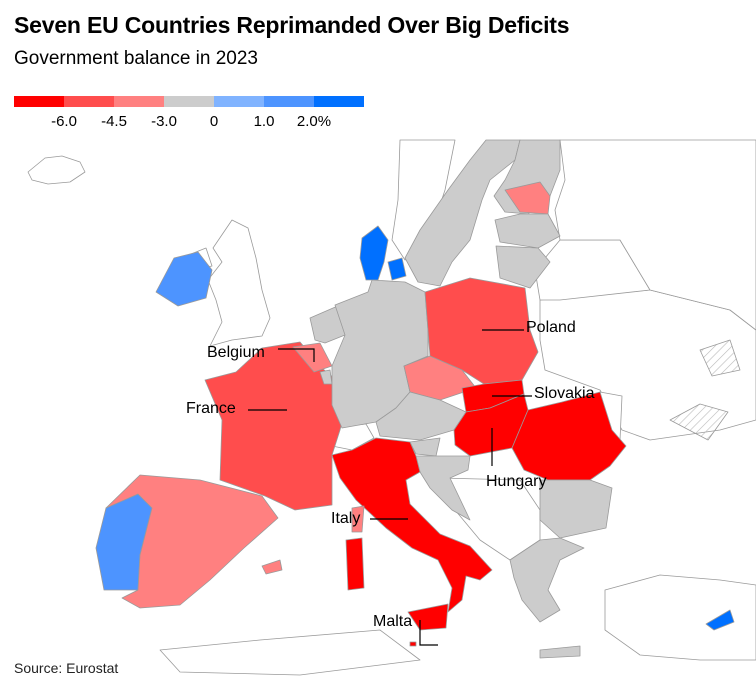 The height and width of the screenshot is (692, 756). Describe the element at coordinates (569, 436) in the screenshot. I see `romania` at that location.